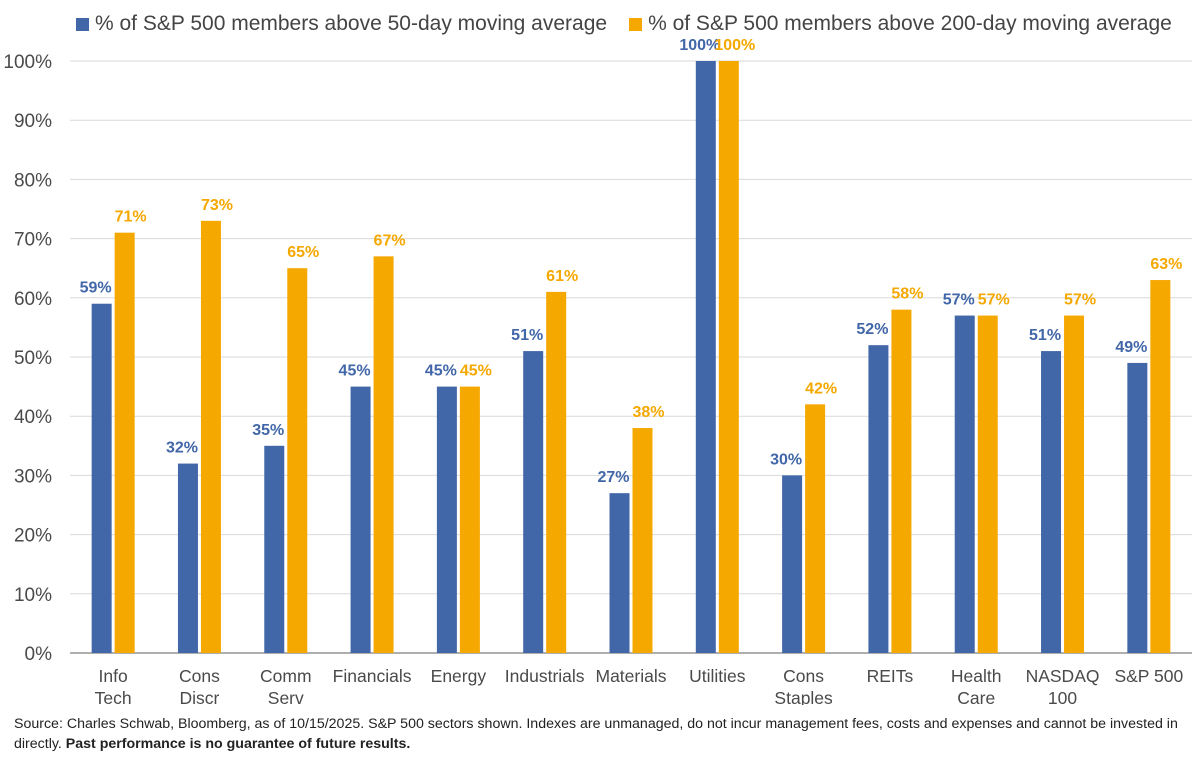 The image size is (1200, 762). Describe the element at coordinates (217, 205) in the screenshot. I see `data-label-200day: 73%` at that location.